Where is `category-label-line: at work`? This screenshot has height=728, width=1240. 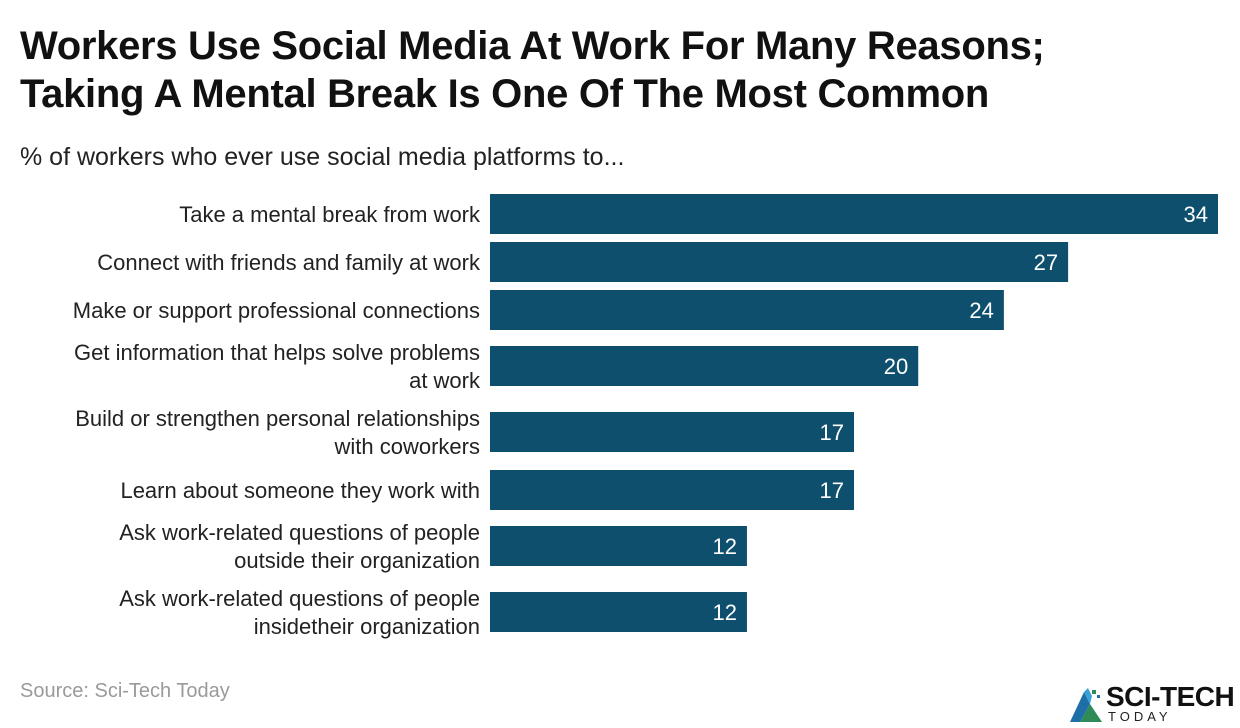 category-label-line: at work is located at coordinates (445, 380).